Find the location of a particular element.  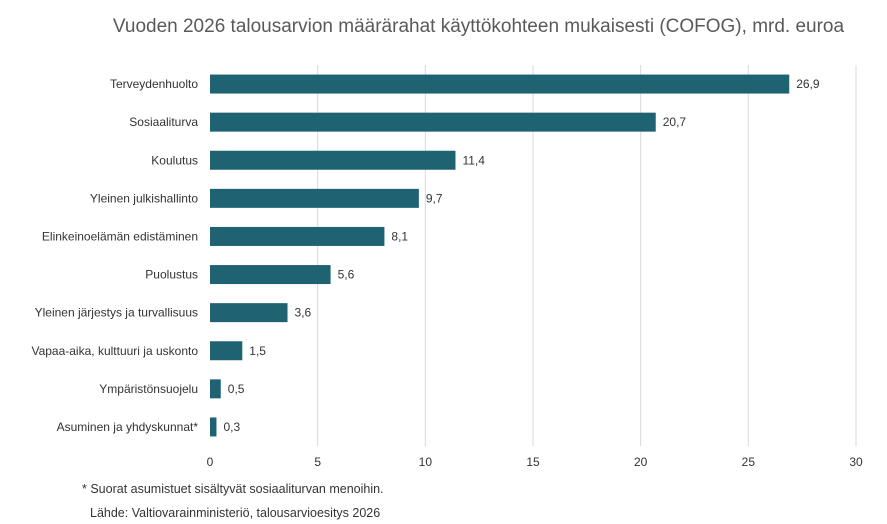

category-label: Yleinen järjestys ja turvallisuus is located at coordinates (116, 313).